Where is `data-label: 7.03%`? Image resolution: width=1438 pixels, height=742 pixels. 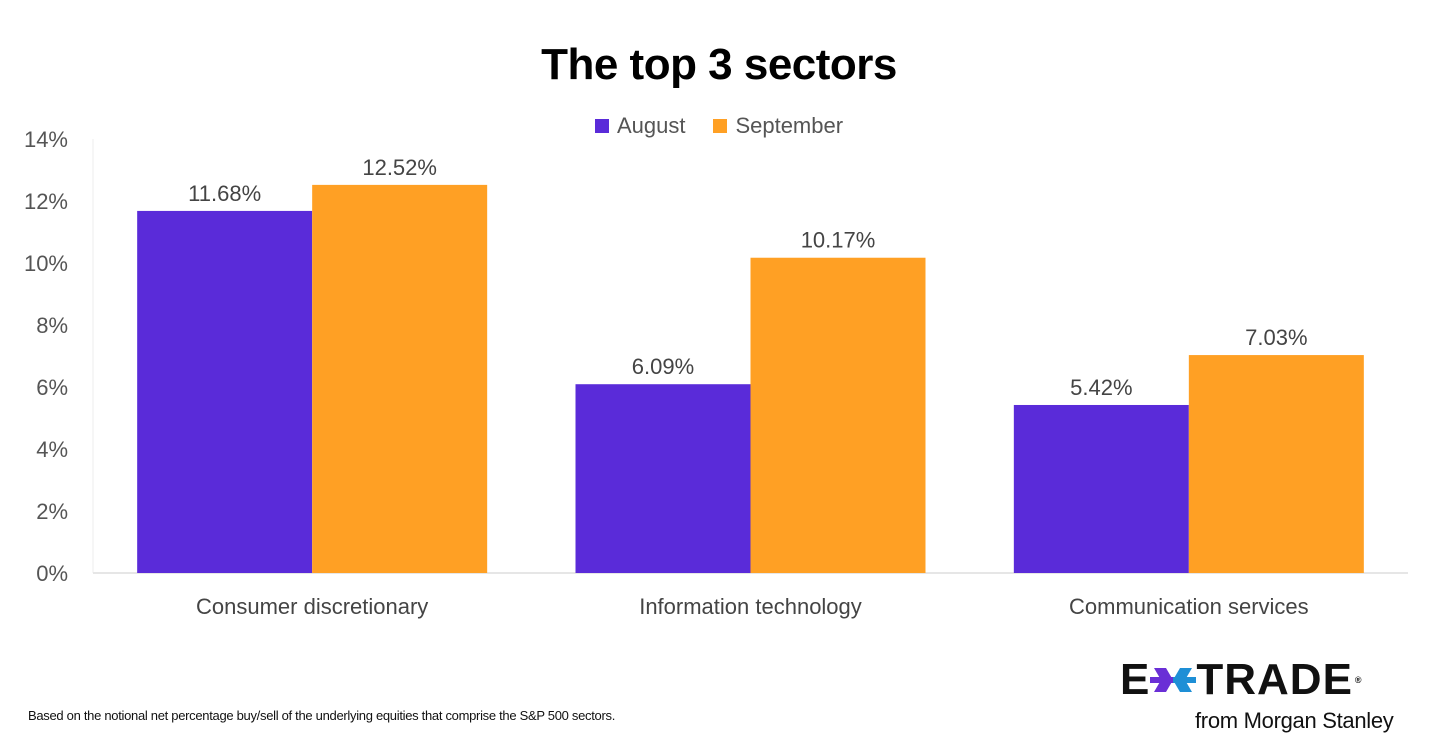 data-label: 7.03% is located at coordinates (1276, 337).